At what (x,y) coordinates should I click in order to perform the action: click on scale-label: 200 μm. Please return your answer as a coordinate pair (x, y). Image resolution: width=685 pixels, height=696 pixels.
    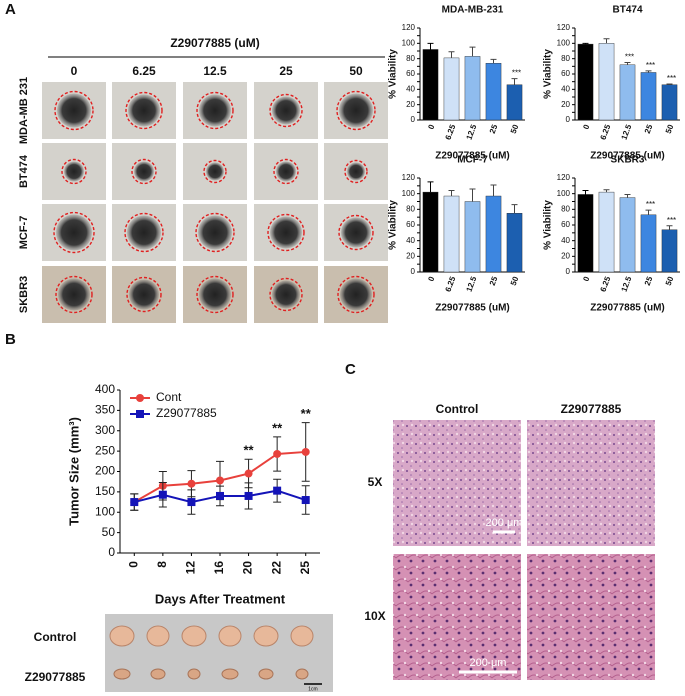
    Looking at the image, I should click on (488, 663).